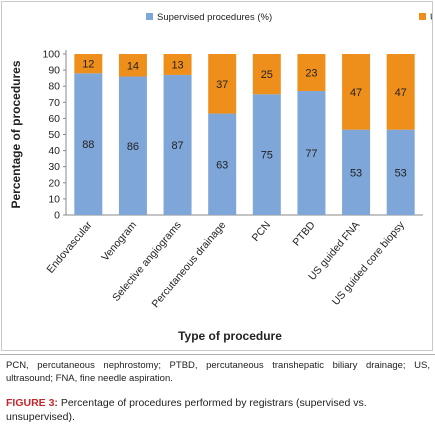 The height and width of the screenshot is (434, 435). Describe the element at coordinates (230, 336) in the screenshot. I see `x-axis-title: Type of procedure` at that location.